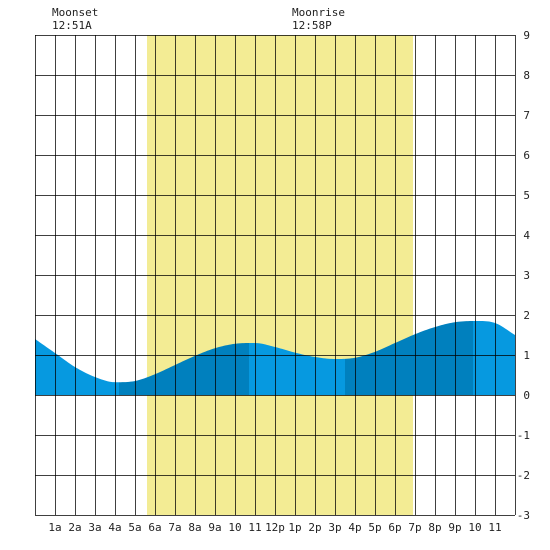 The image size is (550, 550). Describe the element at coordinates (523, 475) in the screenshot. I see `y-tick-label: -2` at that location.